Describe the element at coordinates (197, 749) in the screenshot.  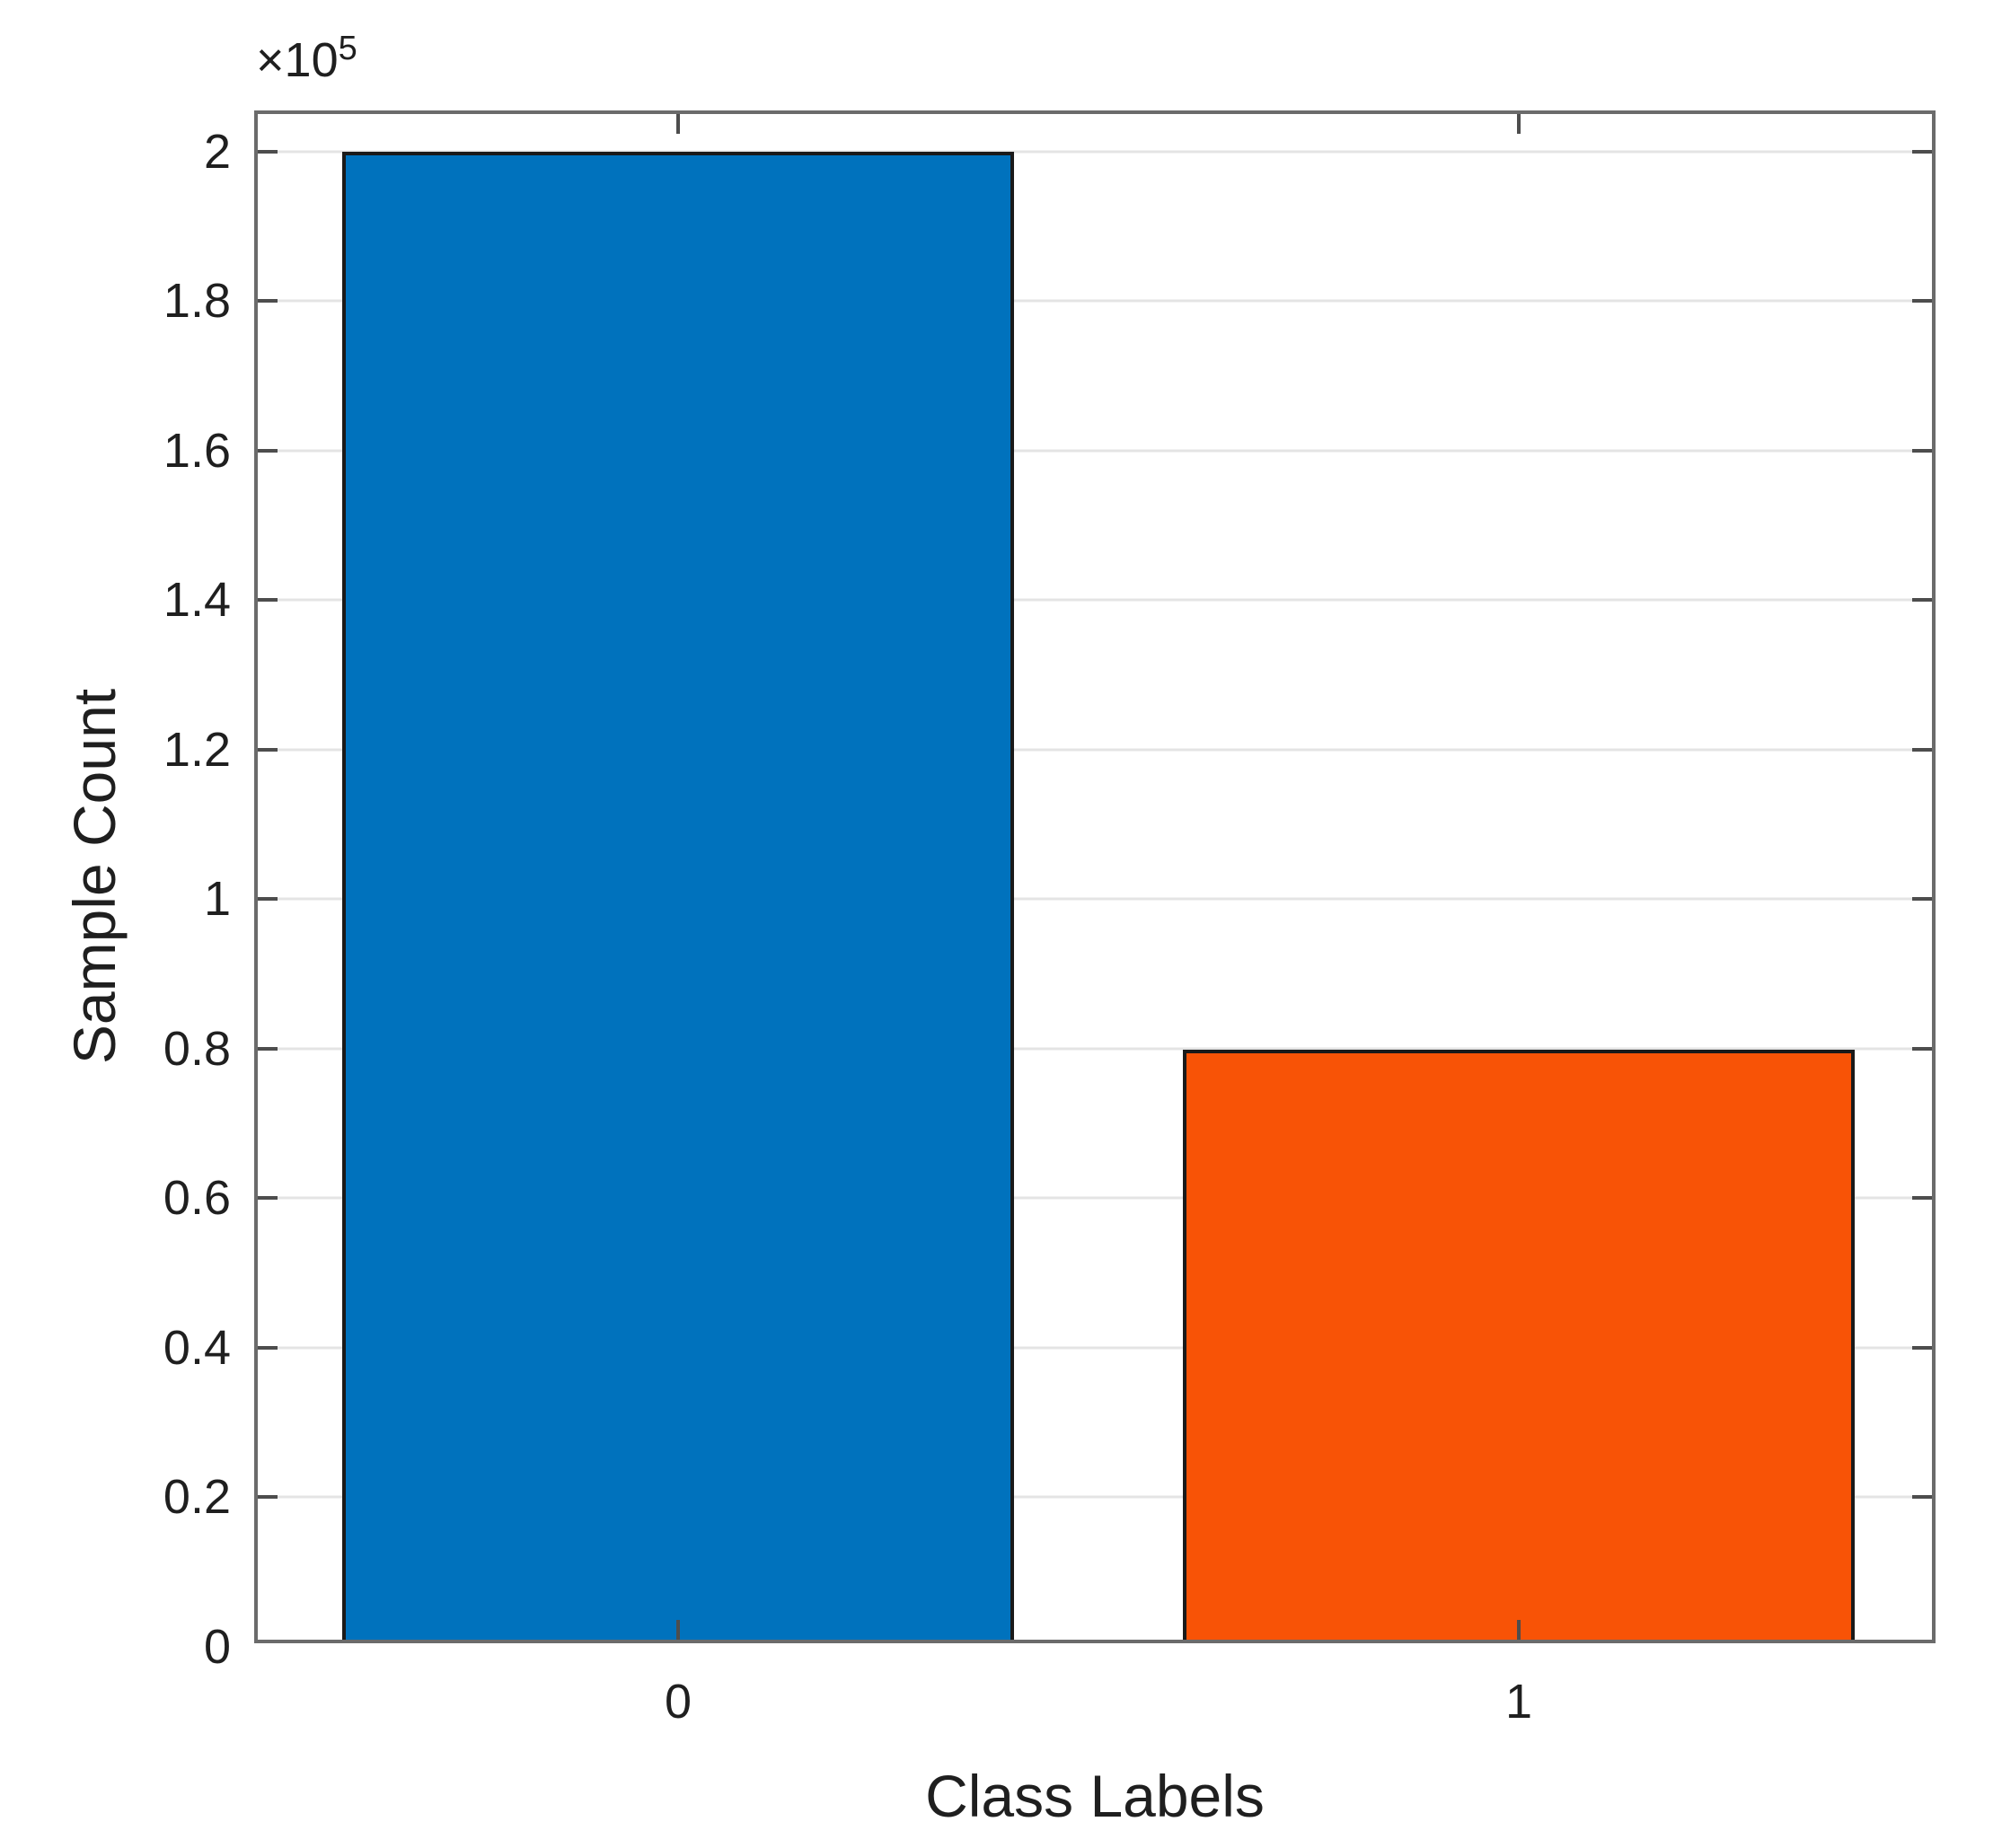
I see `y-tick-label: 1.2` at that location.